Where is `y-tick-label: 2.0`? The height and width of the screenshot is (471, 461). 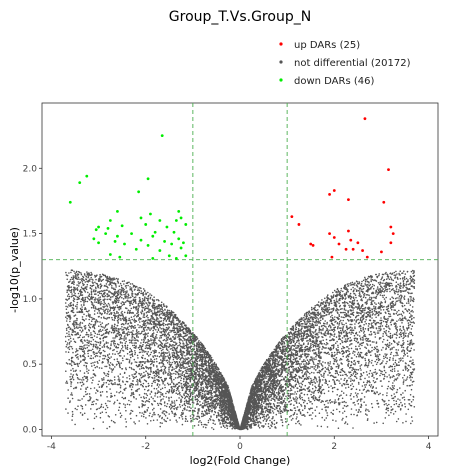
y-tick-label: 2.0 is located at coordinates (30, 169).